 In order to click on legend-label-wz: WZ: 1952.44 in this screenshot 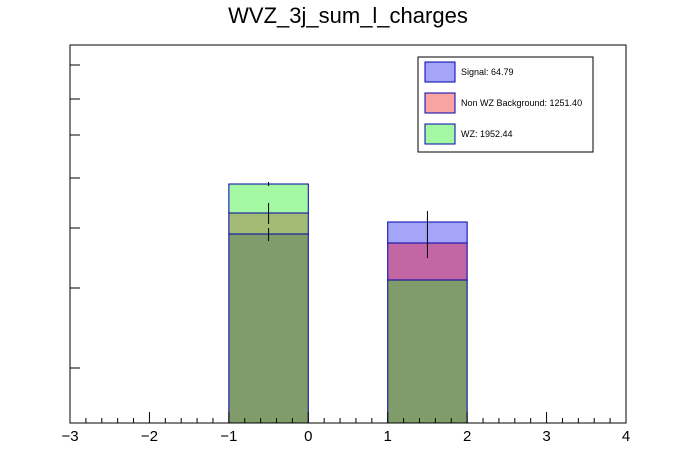, I will do `click(487, 134)`.